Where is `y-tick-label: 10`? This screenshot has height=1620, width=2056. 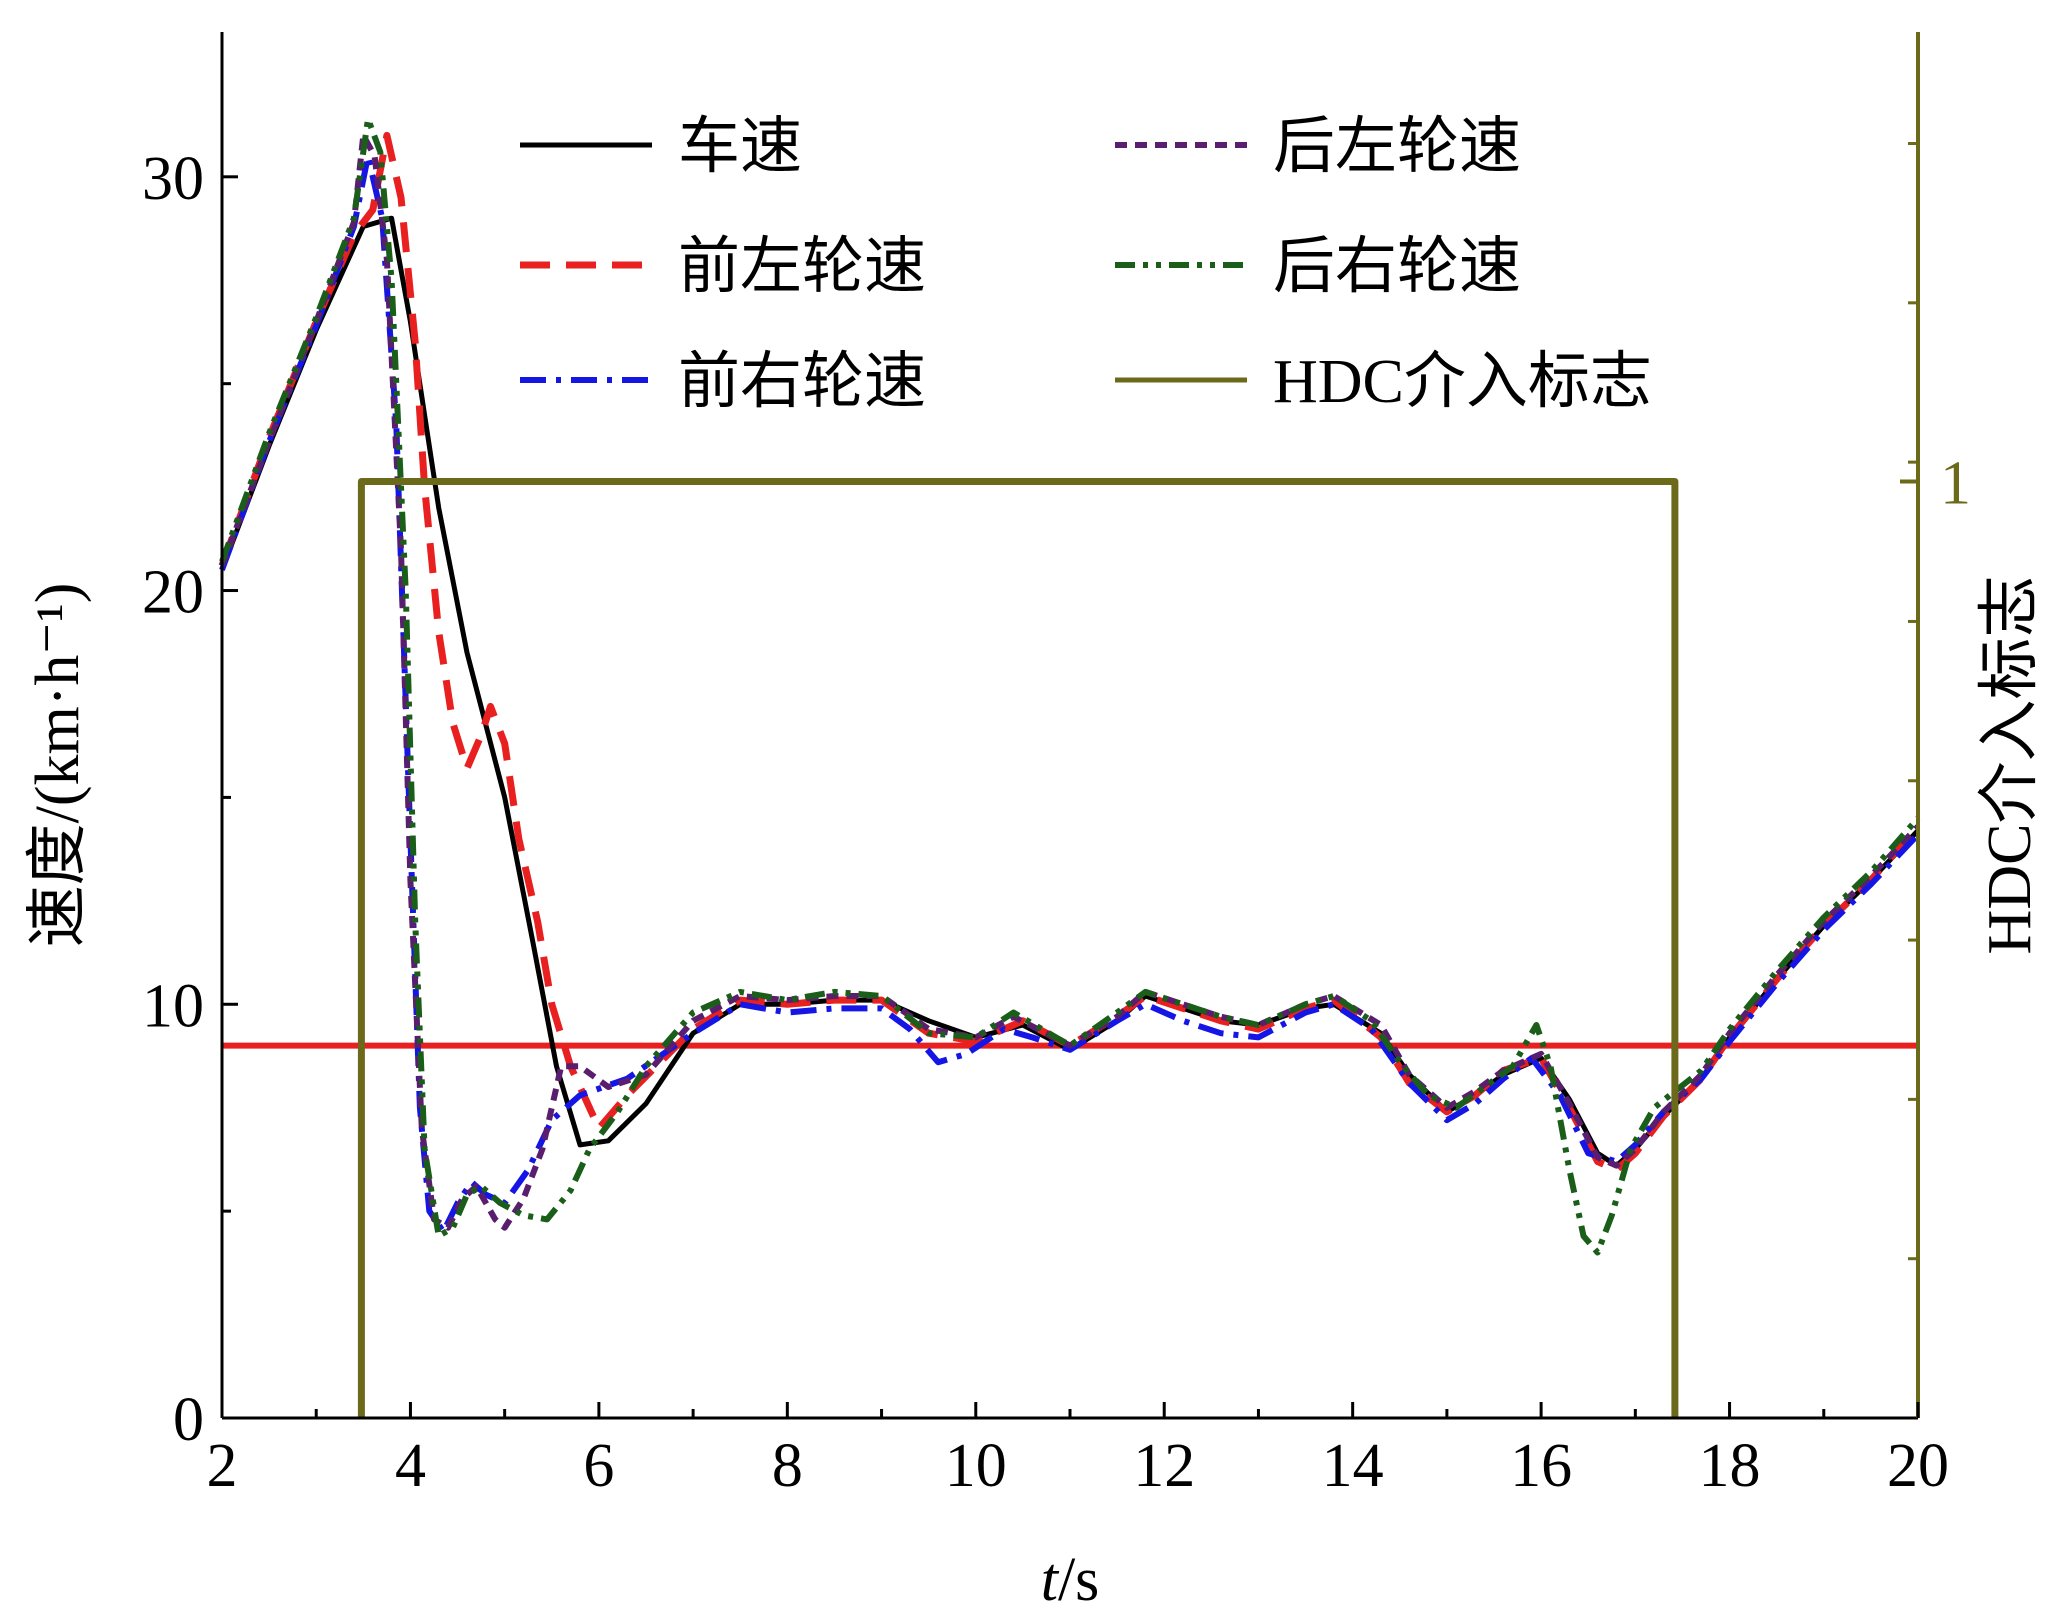
y-tick-label: 10 is located at coordinates (173, 1006).